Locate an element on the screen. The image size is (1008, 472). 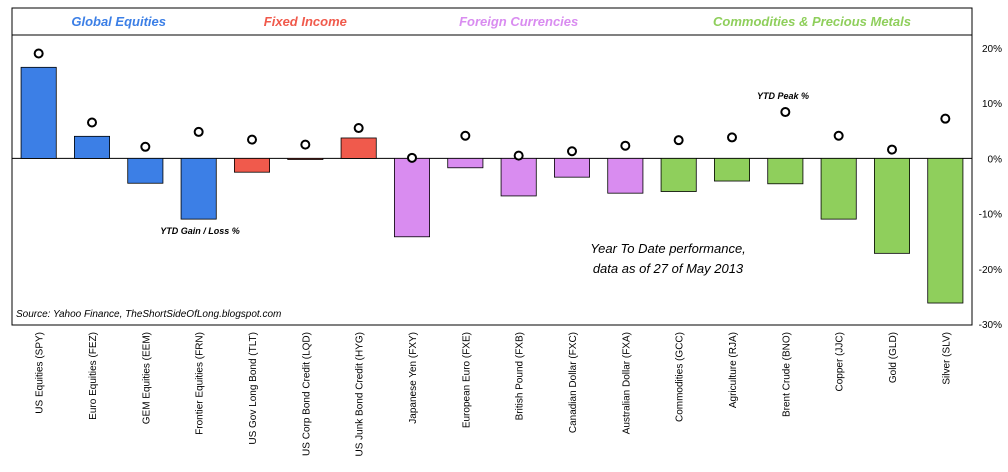
category-label-11: Australian Dollar (FXA) is located at coordinates (626, 383).